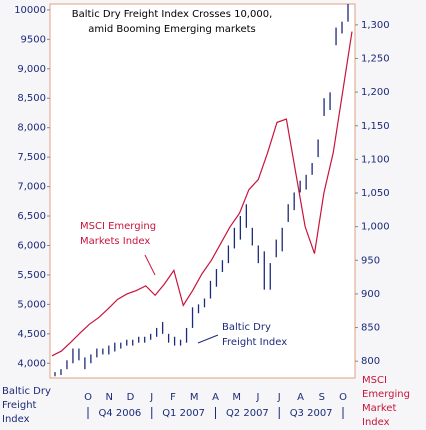  Describe the element at coordinates (31, 128) in the screenshot. I see `y-tick-label: 8,000` at that location.